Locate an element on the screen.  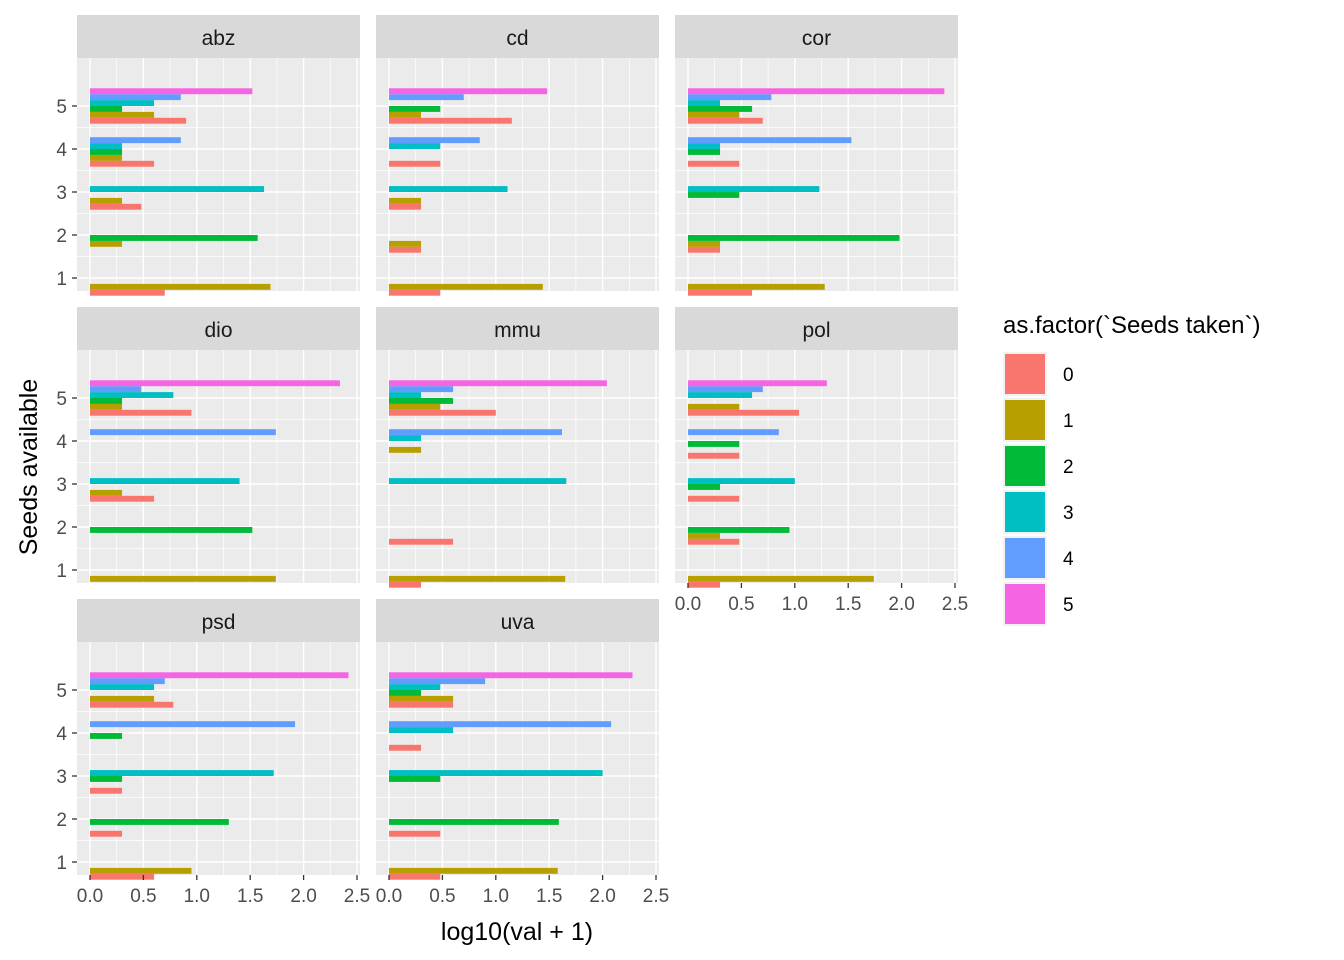
x-axis-title: log10(val + 1) is located at coordinates (517, 932).